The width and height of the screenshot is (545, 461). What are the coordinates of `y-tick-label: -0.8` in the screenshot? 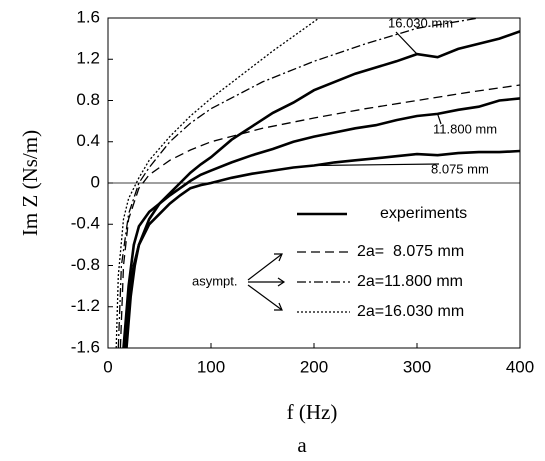 It's located at (85, 264).